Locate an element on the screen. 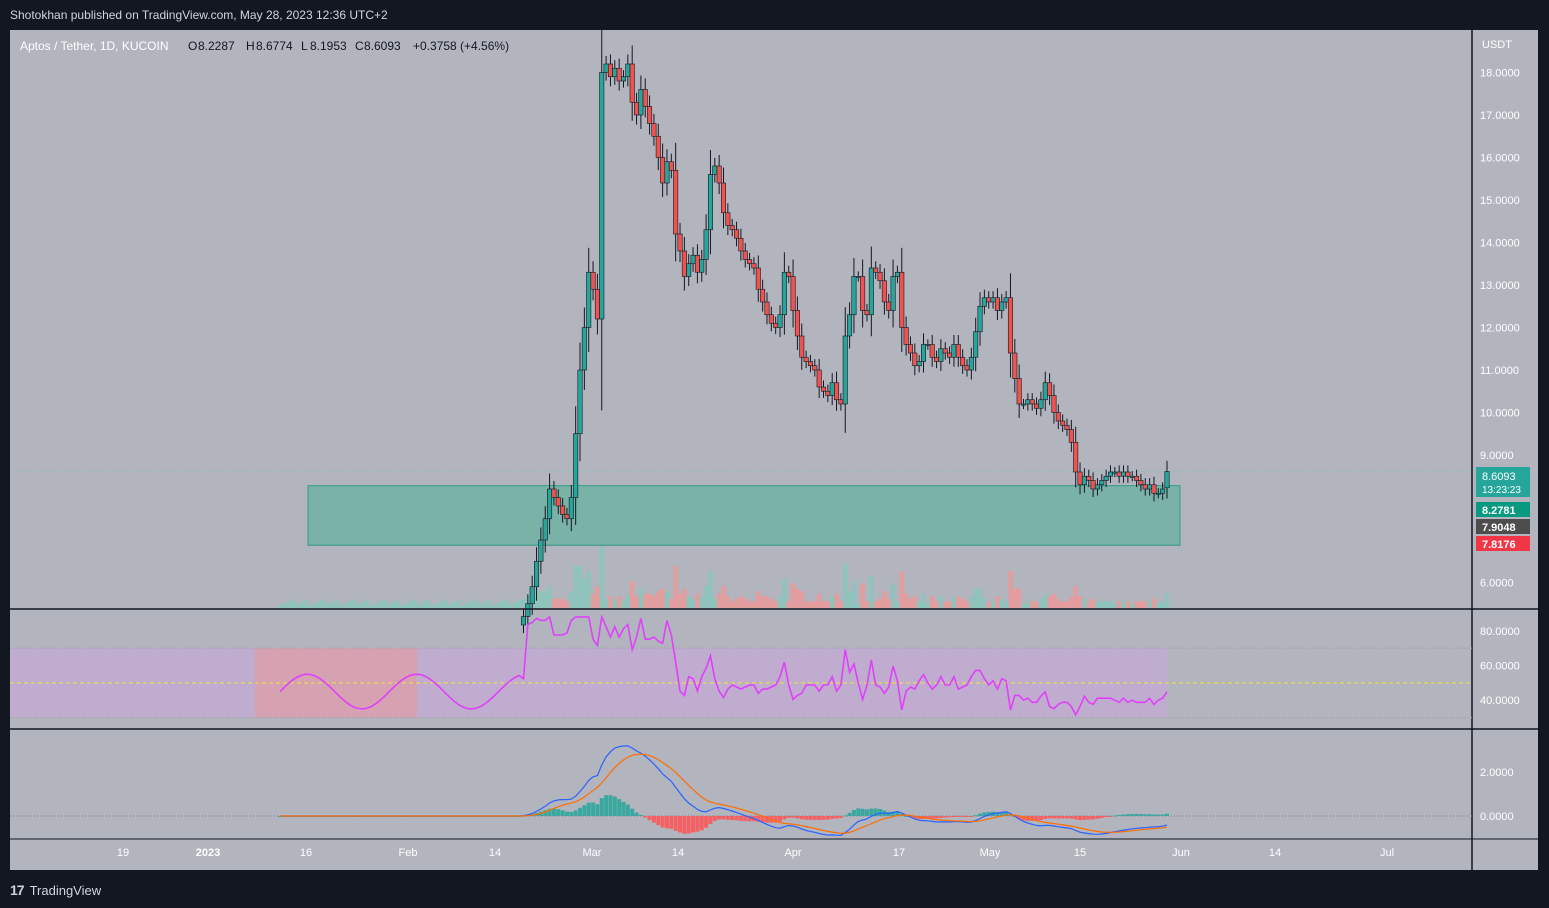 Image resolution: width=1549 pixels, height=908 pixels. support-zone is located at coordinates (744, 515).